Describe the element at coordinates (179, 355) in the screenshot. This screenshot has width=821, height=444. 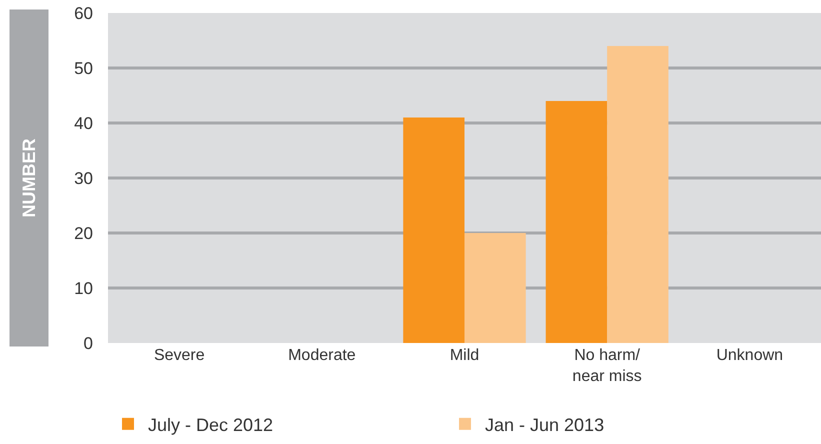
I see `x-tick-label: Severe` at that location.